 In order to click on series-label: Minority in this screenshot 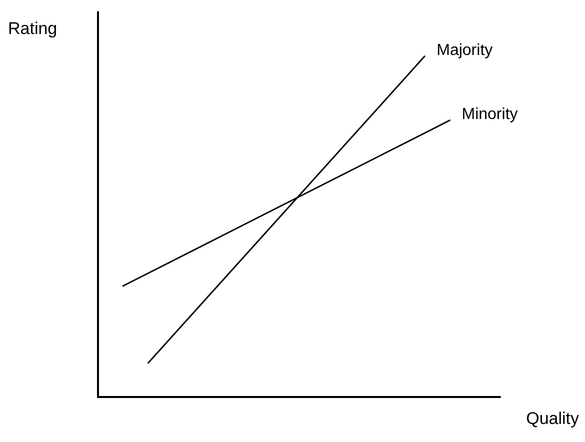, I will do `click(490, 114)`.